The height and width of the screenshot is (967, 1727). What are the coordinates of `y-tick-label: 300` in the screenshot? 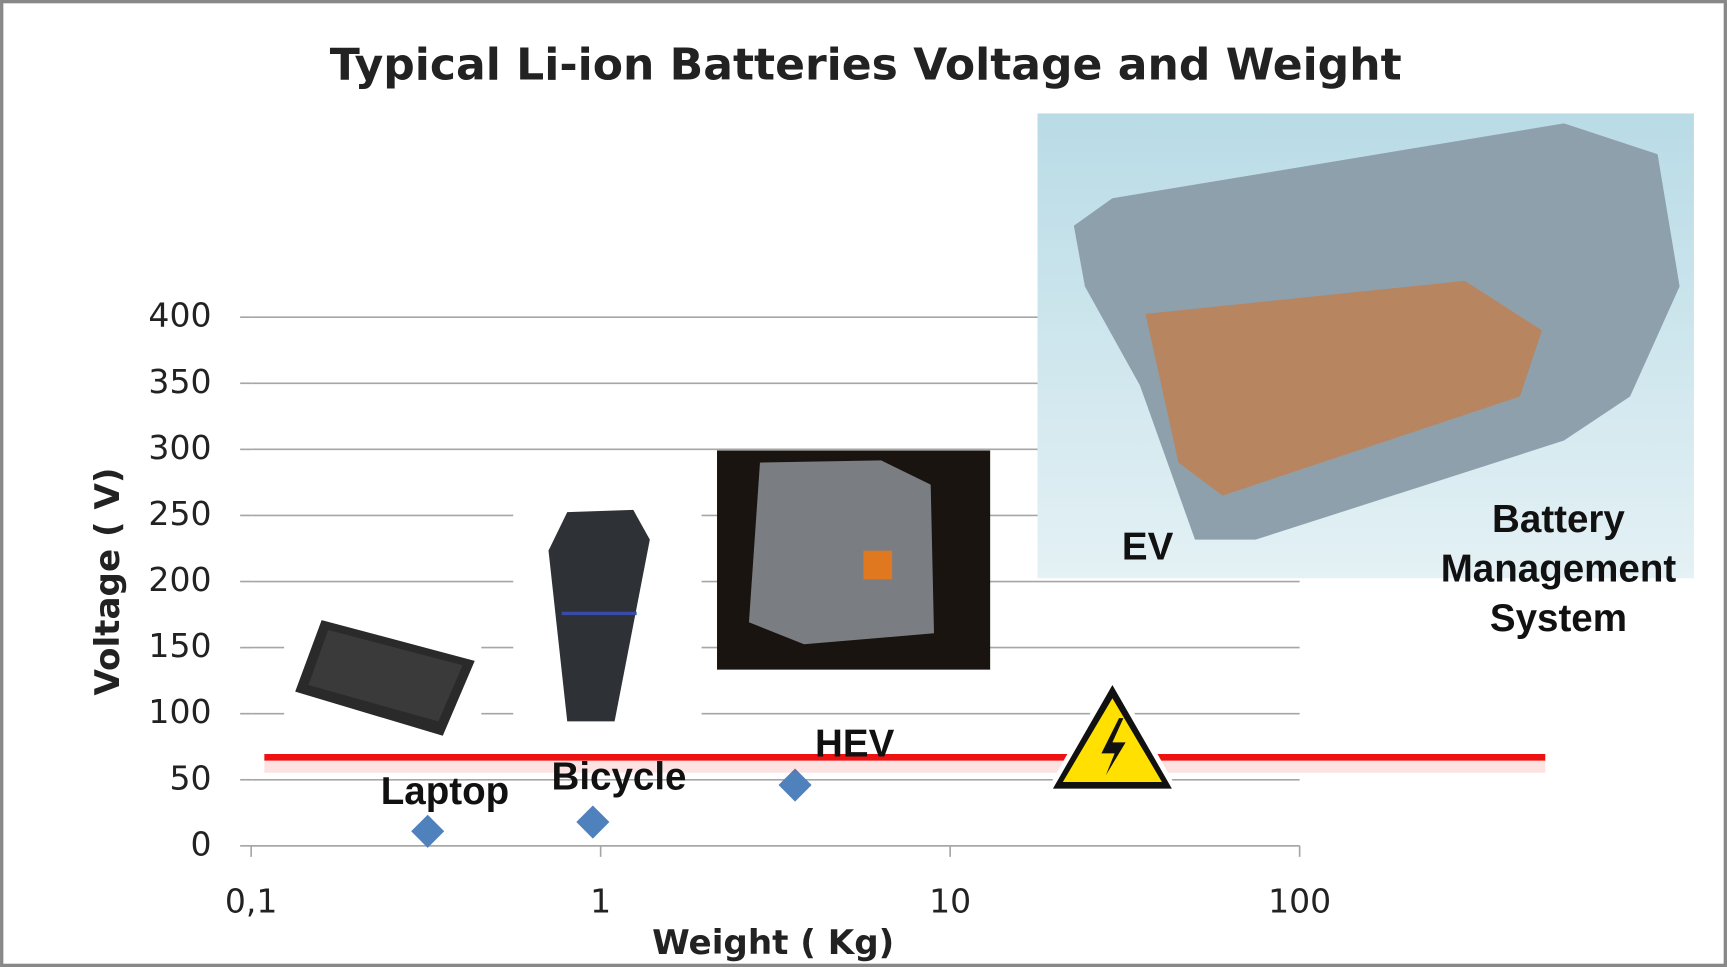 It's located at (179, 447).